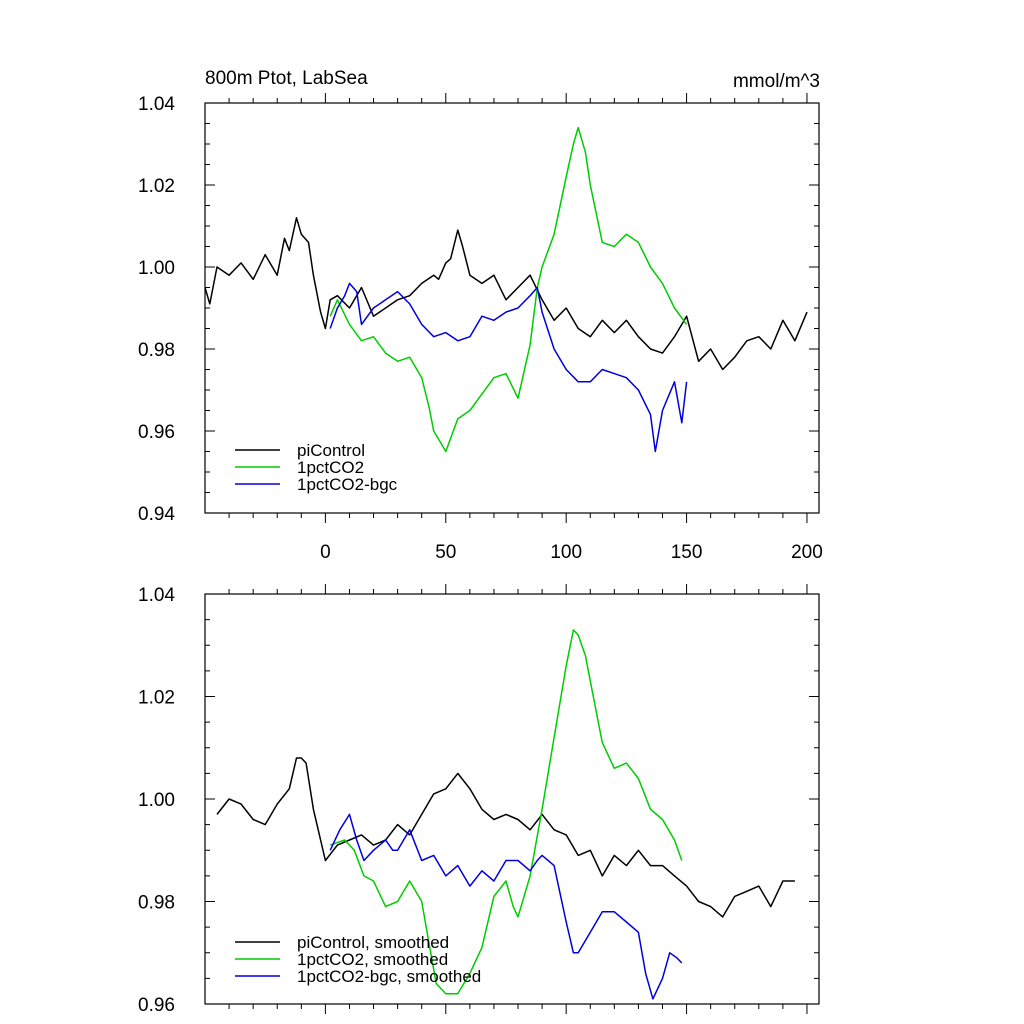 This screenshot has height=1024, width=1024. I want to click on x-tick-label: 200, so click(807, 552).